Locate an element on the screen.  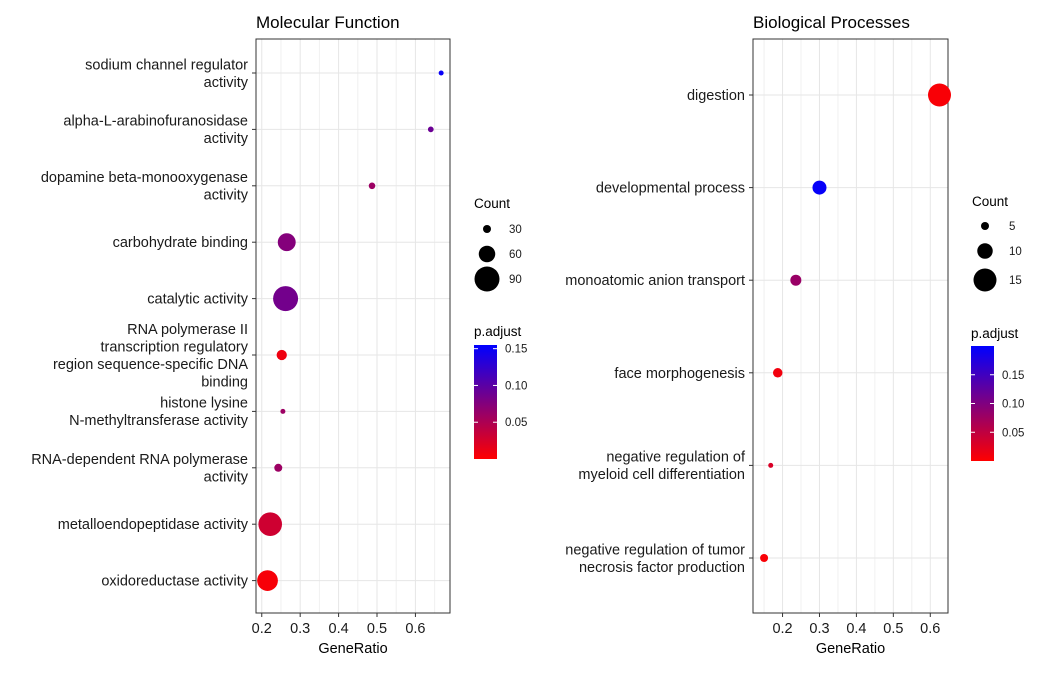
y-tick-label: negative regulation of tumor is located at coordinates (655, 550).